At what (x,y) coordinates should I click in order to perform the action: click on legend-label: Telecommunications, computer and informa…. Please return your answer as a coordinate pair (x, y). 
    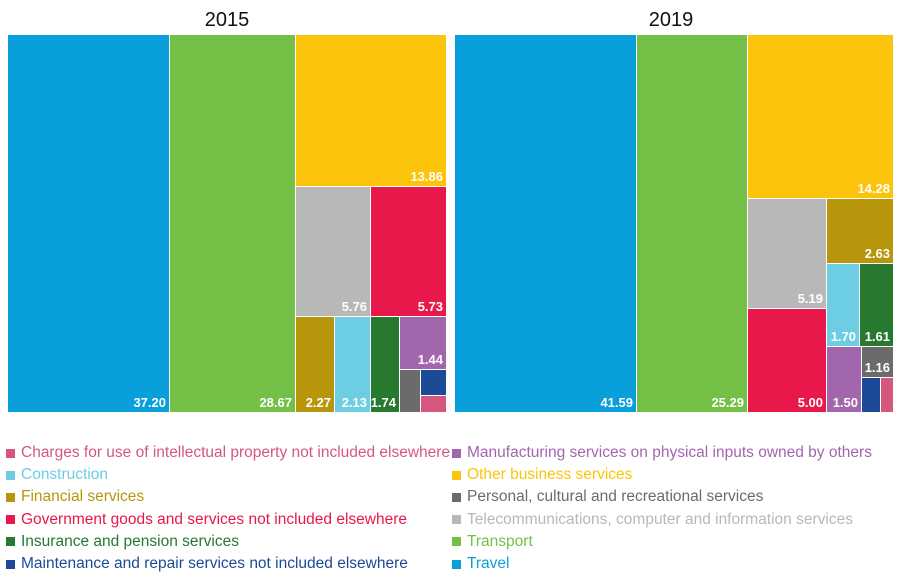
    Looking at the image, I should click on (660, 519).